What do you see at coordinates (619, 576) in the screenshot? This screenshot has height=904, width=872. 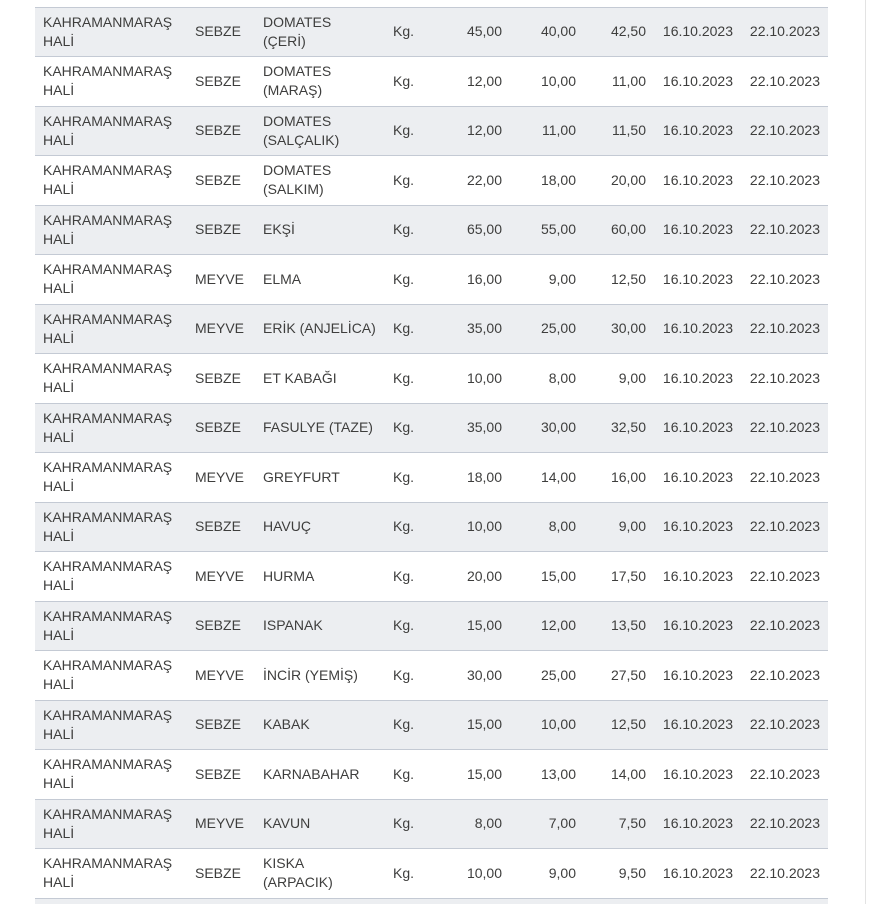 I see `cell-price-avg: 17,50` at bounding box center [619, 576].